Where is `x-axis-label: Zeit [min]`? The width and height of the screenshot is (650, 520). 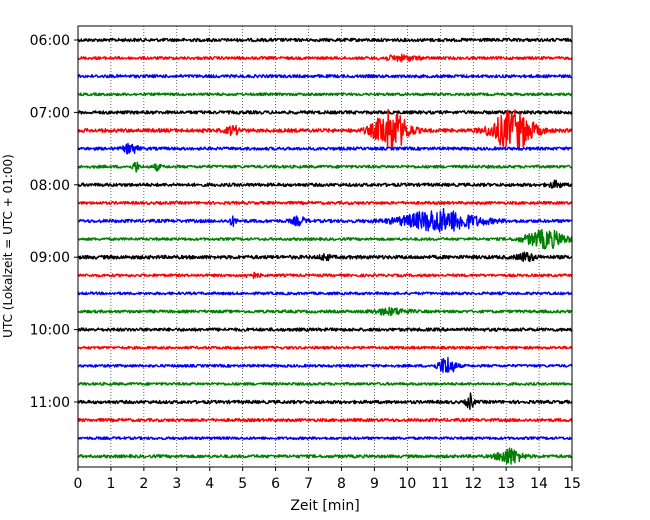 x-axis-label: Zeit [min] is located at coordinates (324, 506).